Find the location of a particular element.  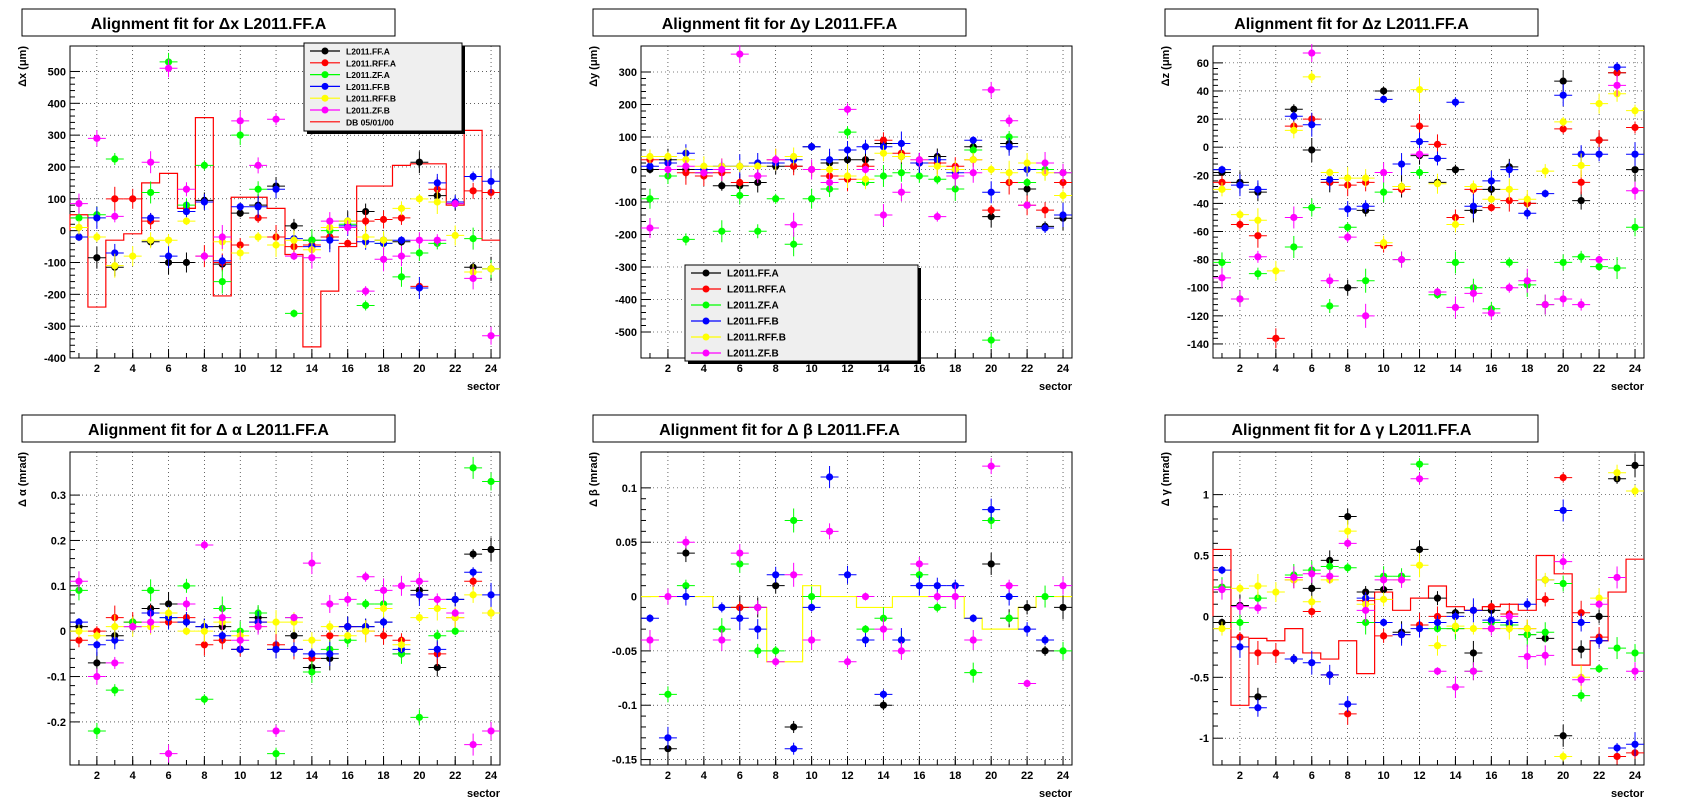

y-tick-label: 0.1 is located at coordinates (629, 489).